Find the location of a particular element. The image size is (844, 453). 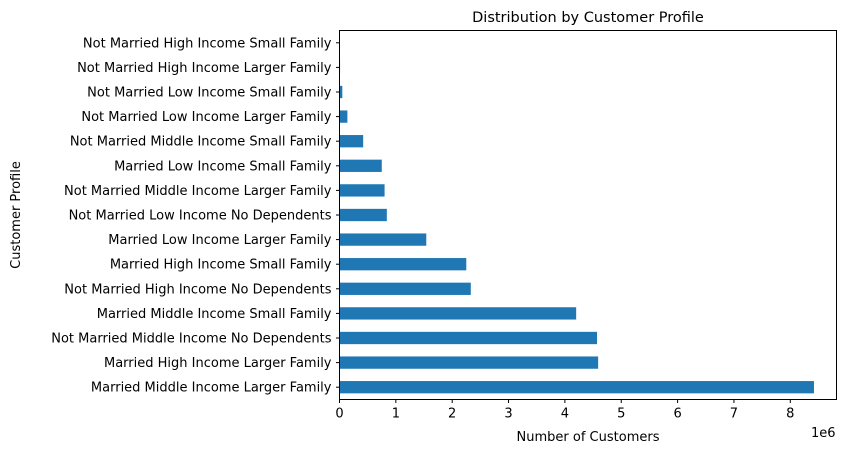

y-tick-label: Married Middle Income Larger Family is located at coordinates (211, 388).